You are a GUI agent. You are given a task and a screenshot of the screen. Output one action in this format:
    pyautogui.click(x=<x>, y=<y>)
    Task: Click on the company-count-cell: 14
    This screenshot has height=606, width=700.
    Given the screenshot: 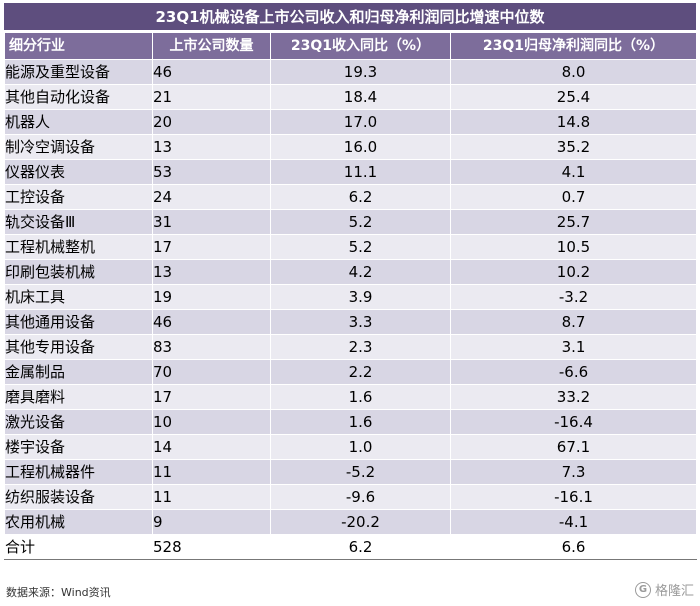 What is the action you would take?
    pyautogui.click(x=211, y=447)
    